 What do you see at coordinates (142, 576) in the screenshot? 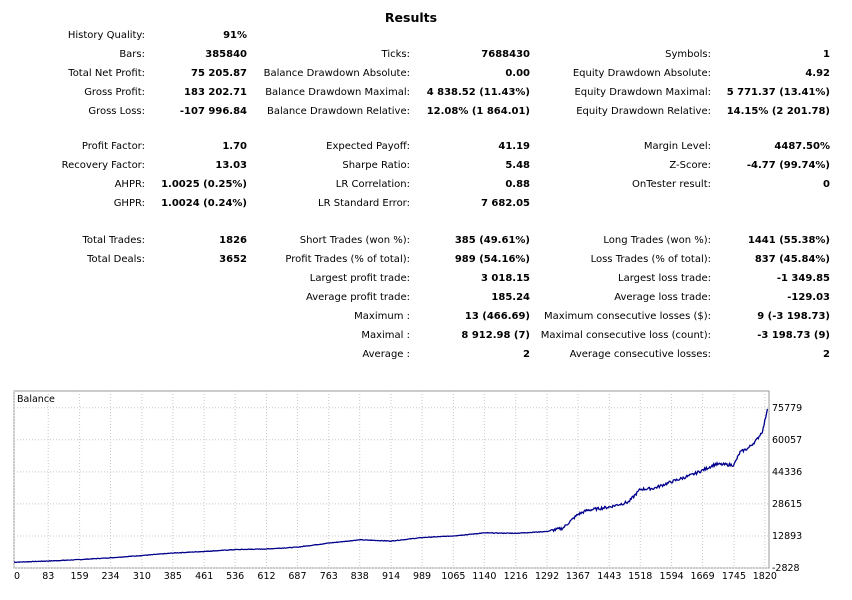
I see `x-tick-label: 310` at bounding box center [142, 576].